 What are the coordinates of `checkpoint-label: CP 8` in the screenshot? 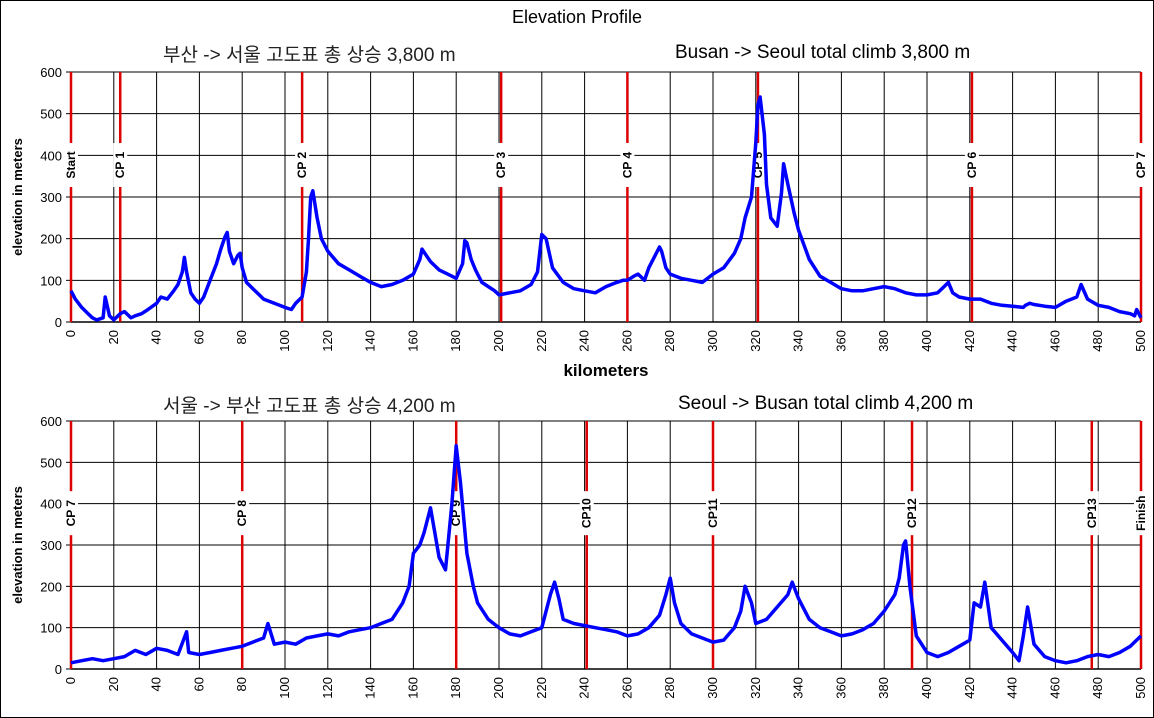 It's located at (242, 513).